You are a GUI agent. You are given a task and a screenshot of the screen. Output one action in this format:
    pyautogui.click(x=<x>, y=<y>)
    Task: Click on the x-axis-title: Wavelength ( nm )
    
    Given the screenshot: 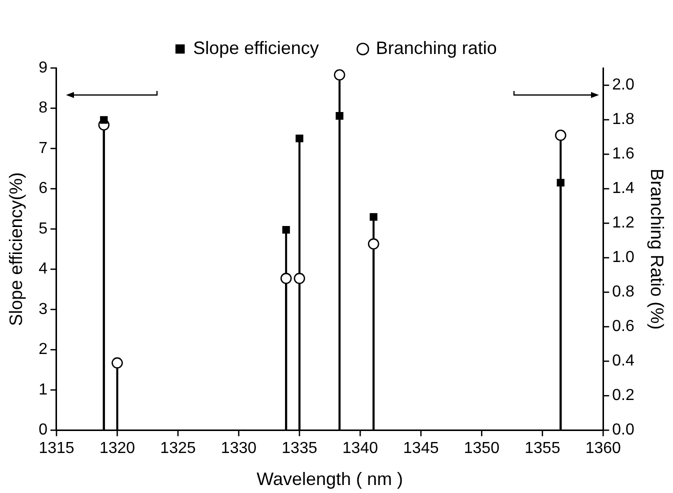 What is the action you would take?
    pyautogui.click(x=330, y=479)
    